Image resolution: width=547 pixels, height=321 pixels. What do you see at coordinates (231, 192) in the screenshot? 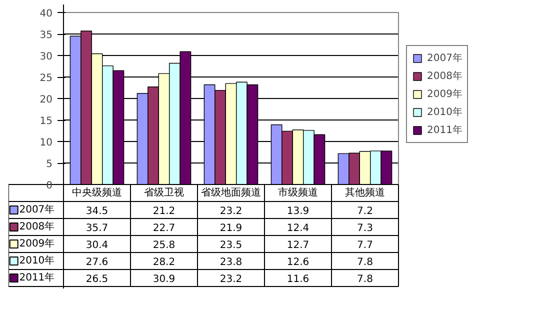
I see `x-tick-label: 省级地面频道` at bounding box center [231, 192].